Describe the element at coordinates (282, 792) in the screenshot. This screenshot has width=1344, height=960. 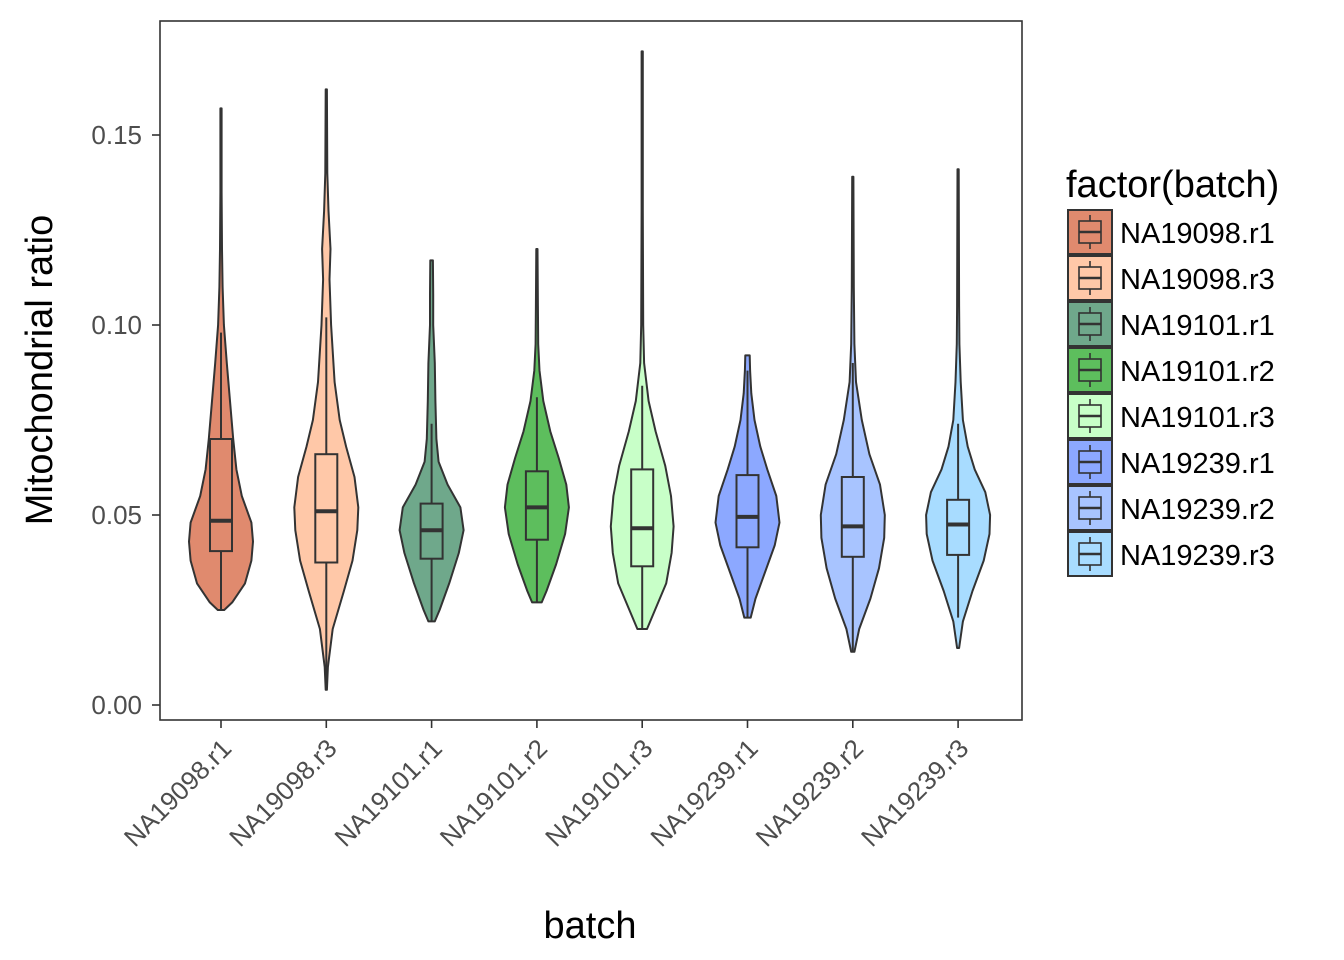
I see `x-tick-label: NA19098.r3` at that location.